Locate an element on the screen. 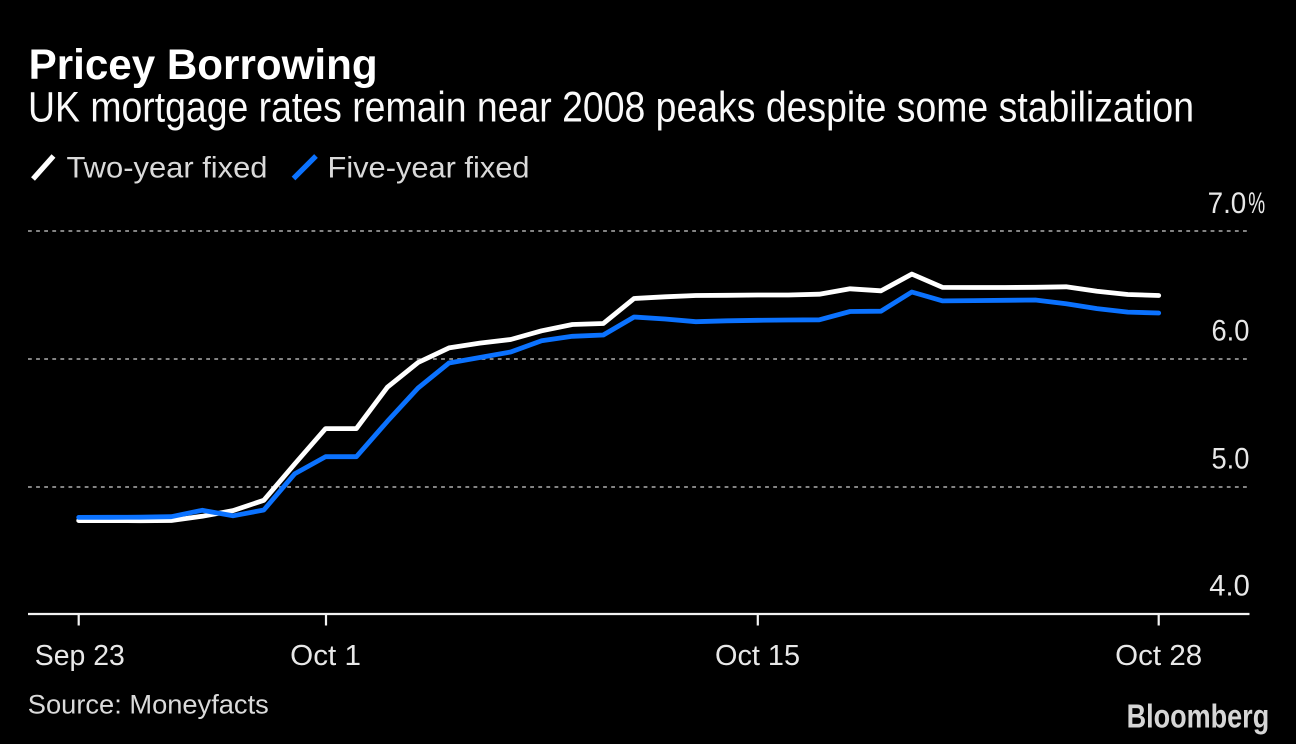 The width and height of the screenshot is (1296, 744). svg-text: Source: Moneyfacts is located at coordinates (148, 704).